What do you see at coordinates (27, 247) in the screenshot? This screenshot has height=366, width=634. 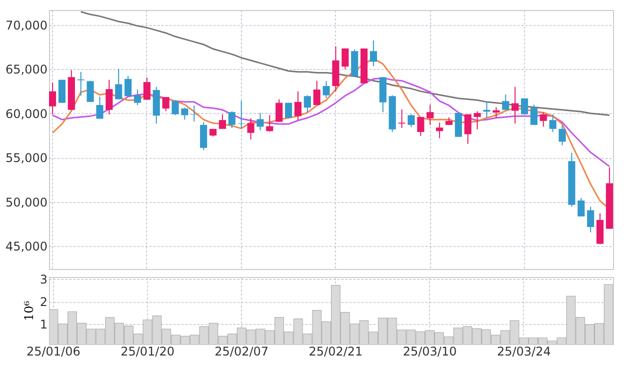 I see `y-tick-label: 45,000` at bounding box center [27, 247].